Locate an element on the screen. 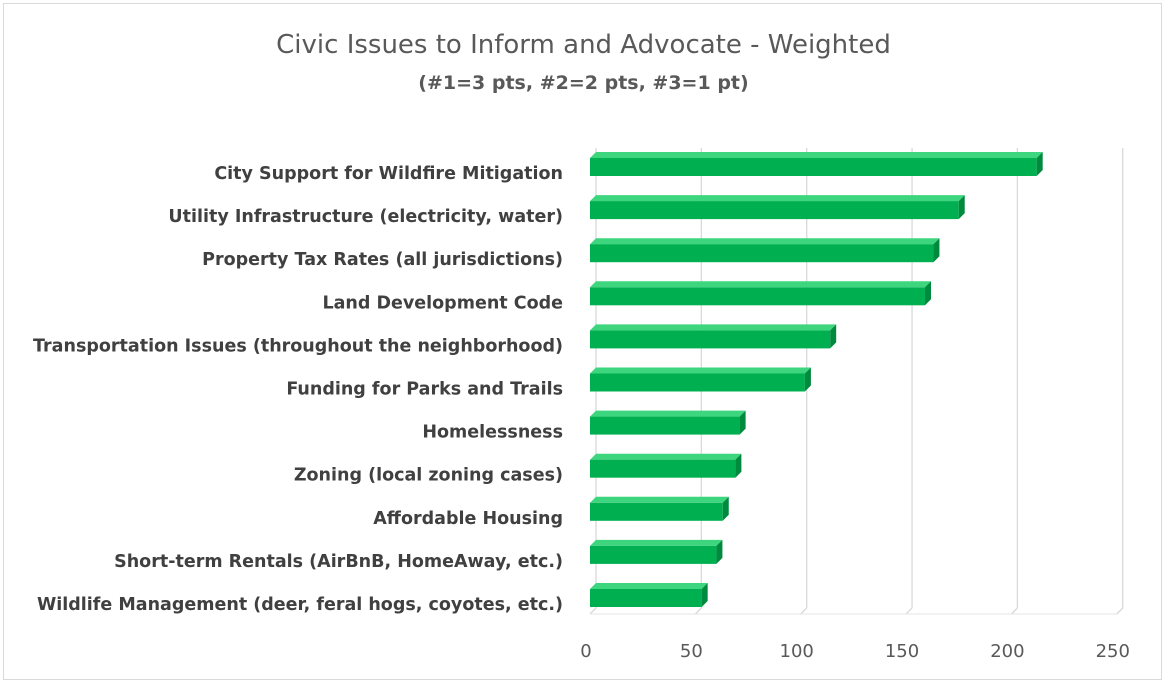  category-label: Property Tax Rates (all jurisdictions) is located at coordinates (382, 260).